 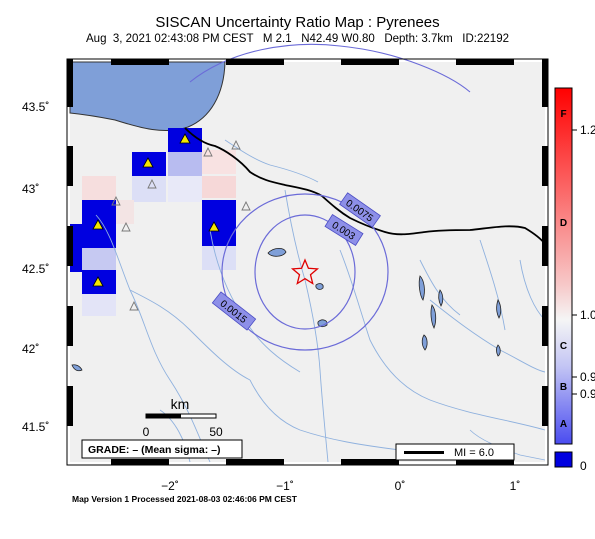 I want to click on lon-label-minus-2: −2˚, so click(x=170, y=486).